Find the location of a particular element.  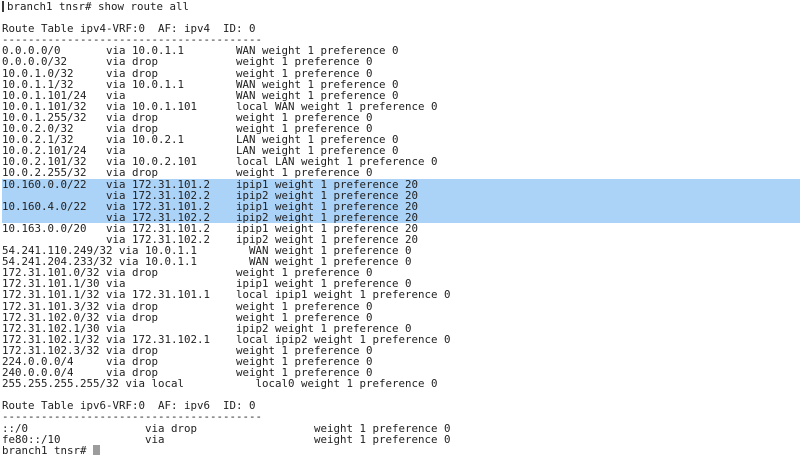

route-prefix: 172.31.102.1/30 is located at coordinates (54, 328).